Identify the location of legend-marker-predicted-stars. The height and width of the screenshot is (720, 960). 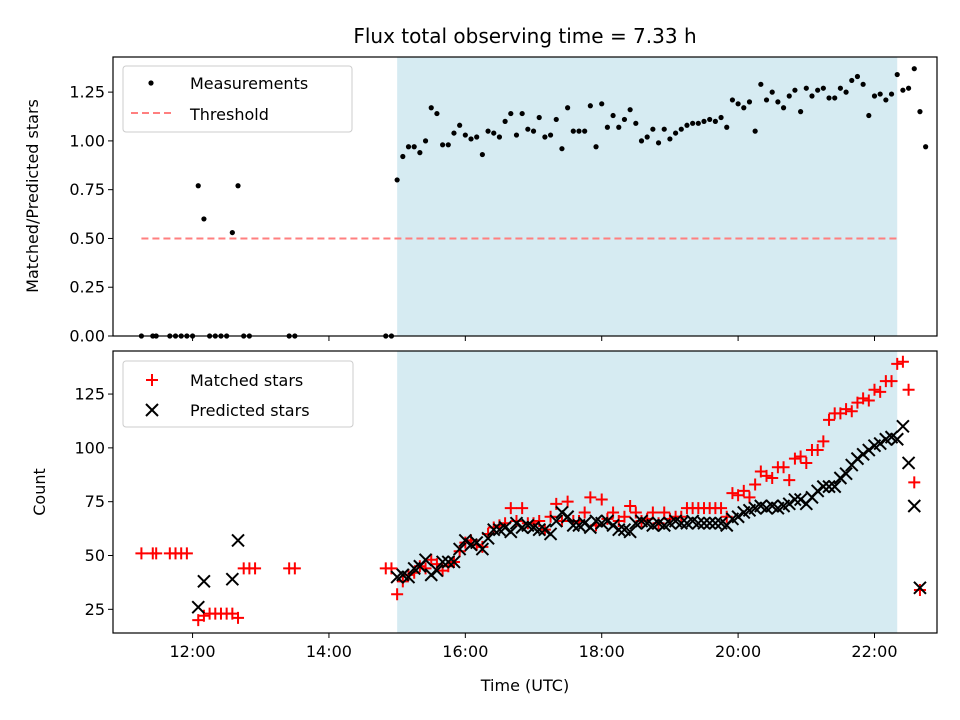
(152, 410).